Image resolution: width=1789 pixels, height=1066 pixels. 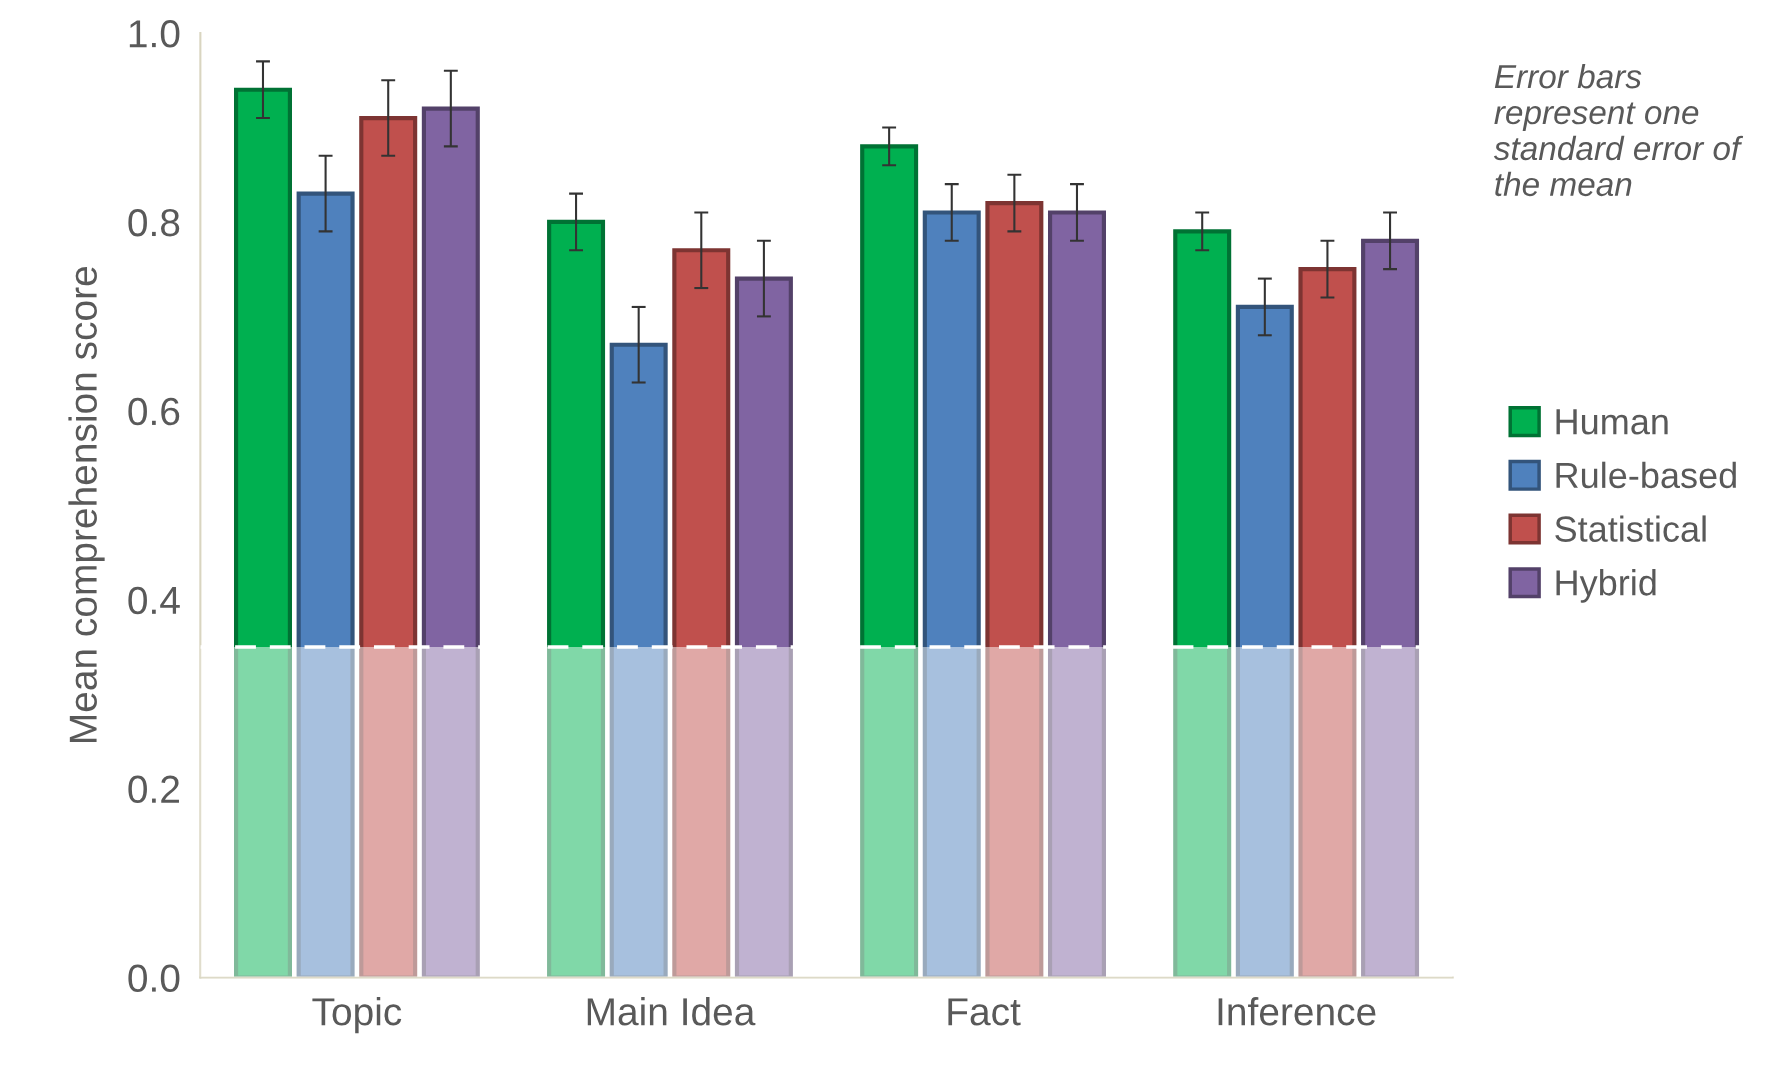 I want to click on x-tick-label: Inference, so click(x=1297, y=1011).